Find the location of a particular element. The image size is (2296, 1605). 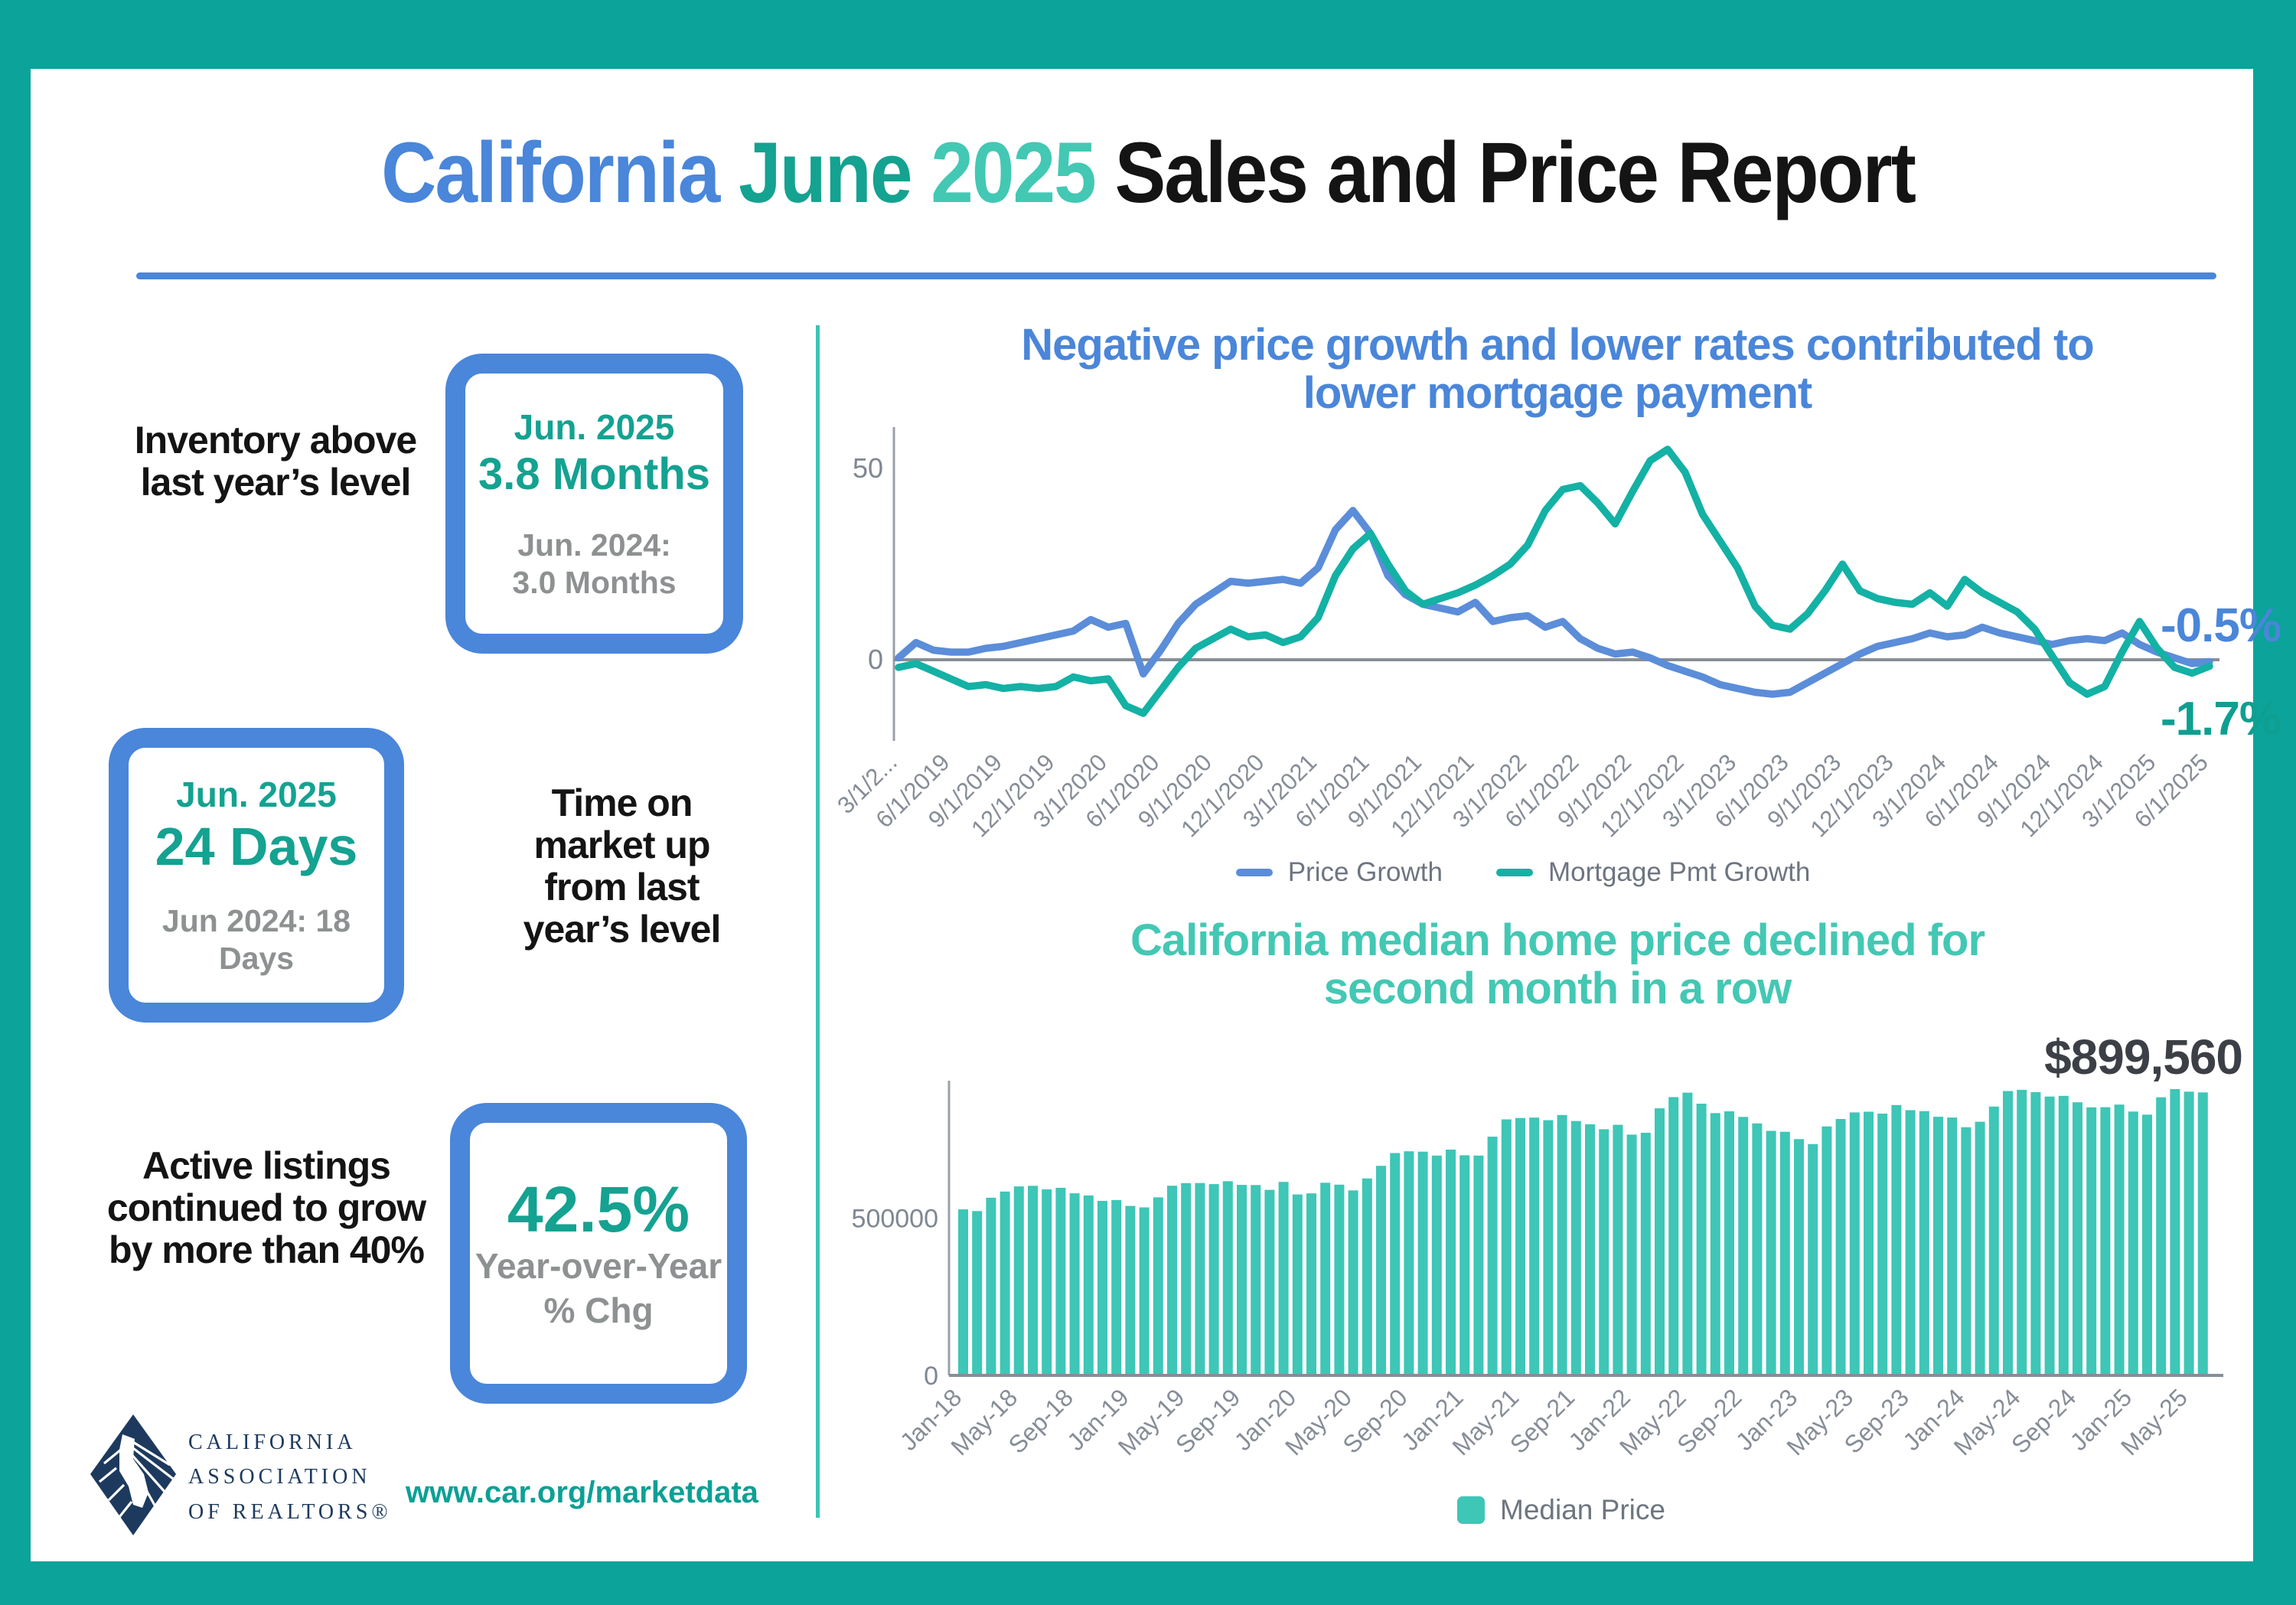

stat-sub: % Chg is located at coordinates (598, 1310).